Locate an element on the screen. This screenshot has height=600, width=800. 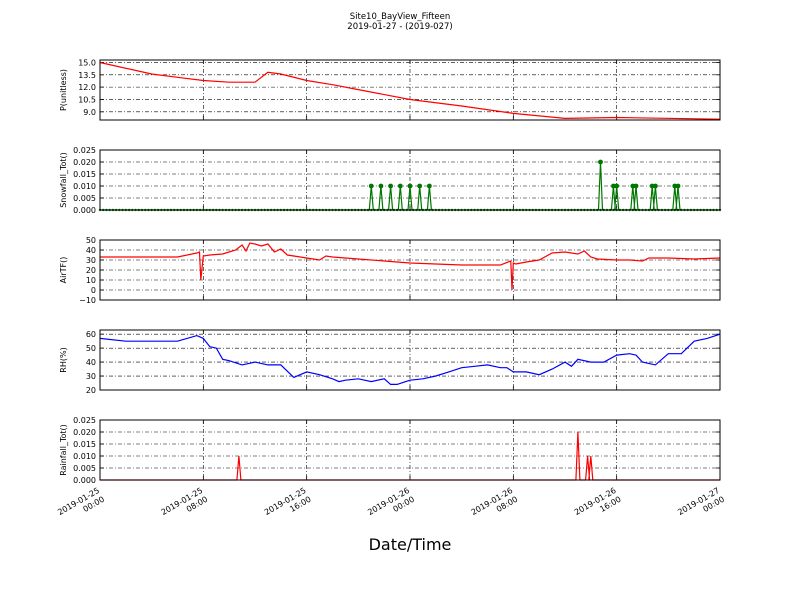
y-tick-label: −10 is located at coordinates (87, 300).